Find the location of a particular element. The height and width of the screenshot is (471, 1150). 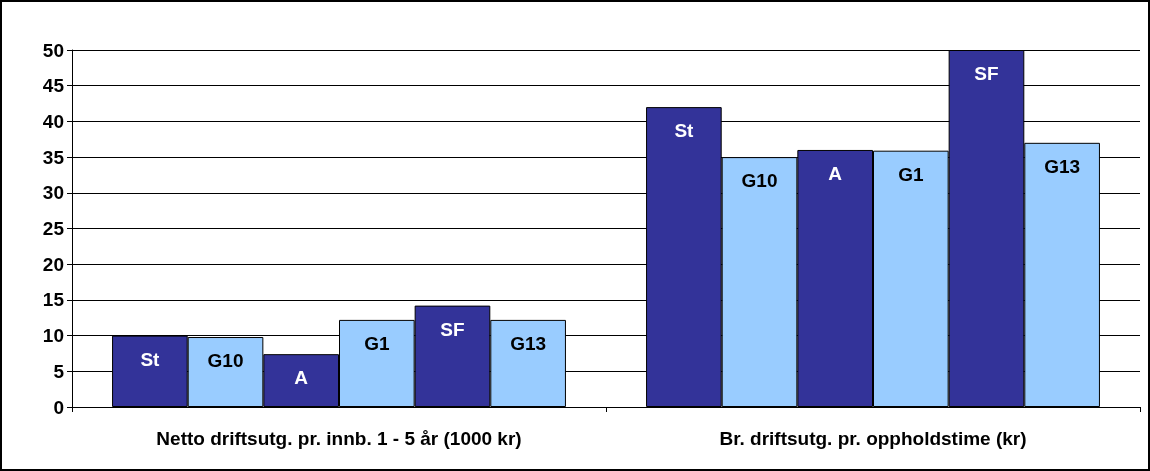

text: G1 is located at coordinates (911, 174).